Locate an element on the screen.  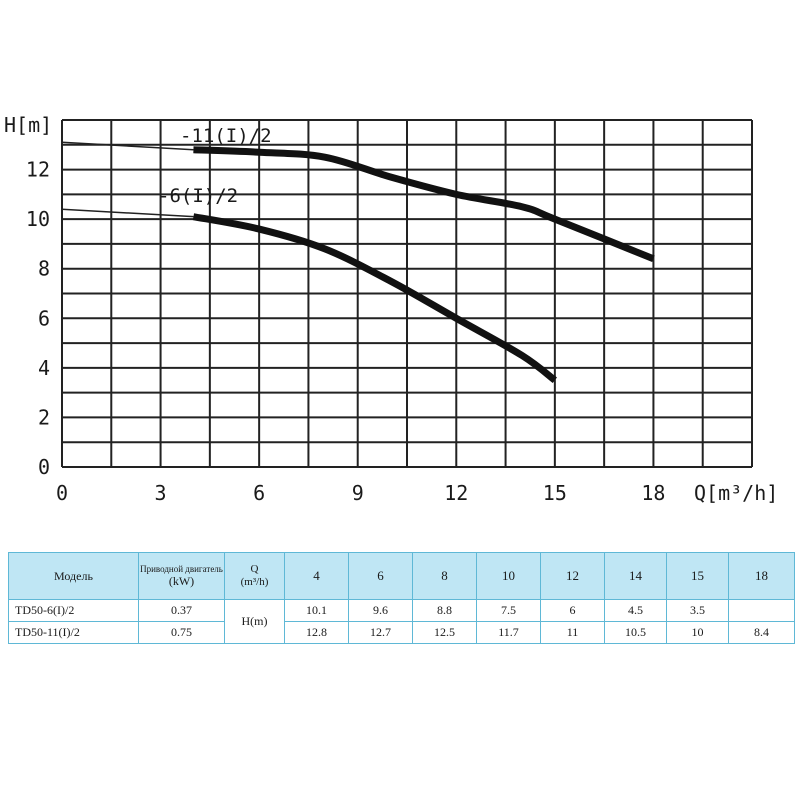
y-tick-label: 12 is located at coordinates (38, 170).